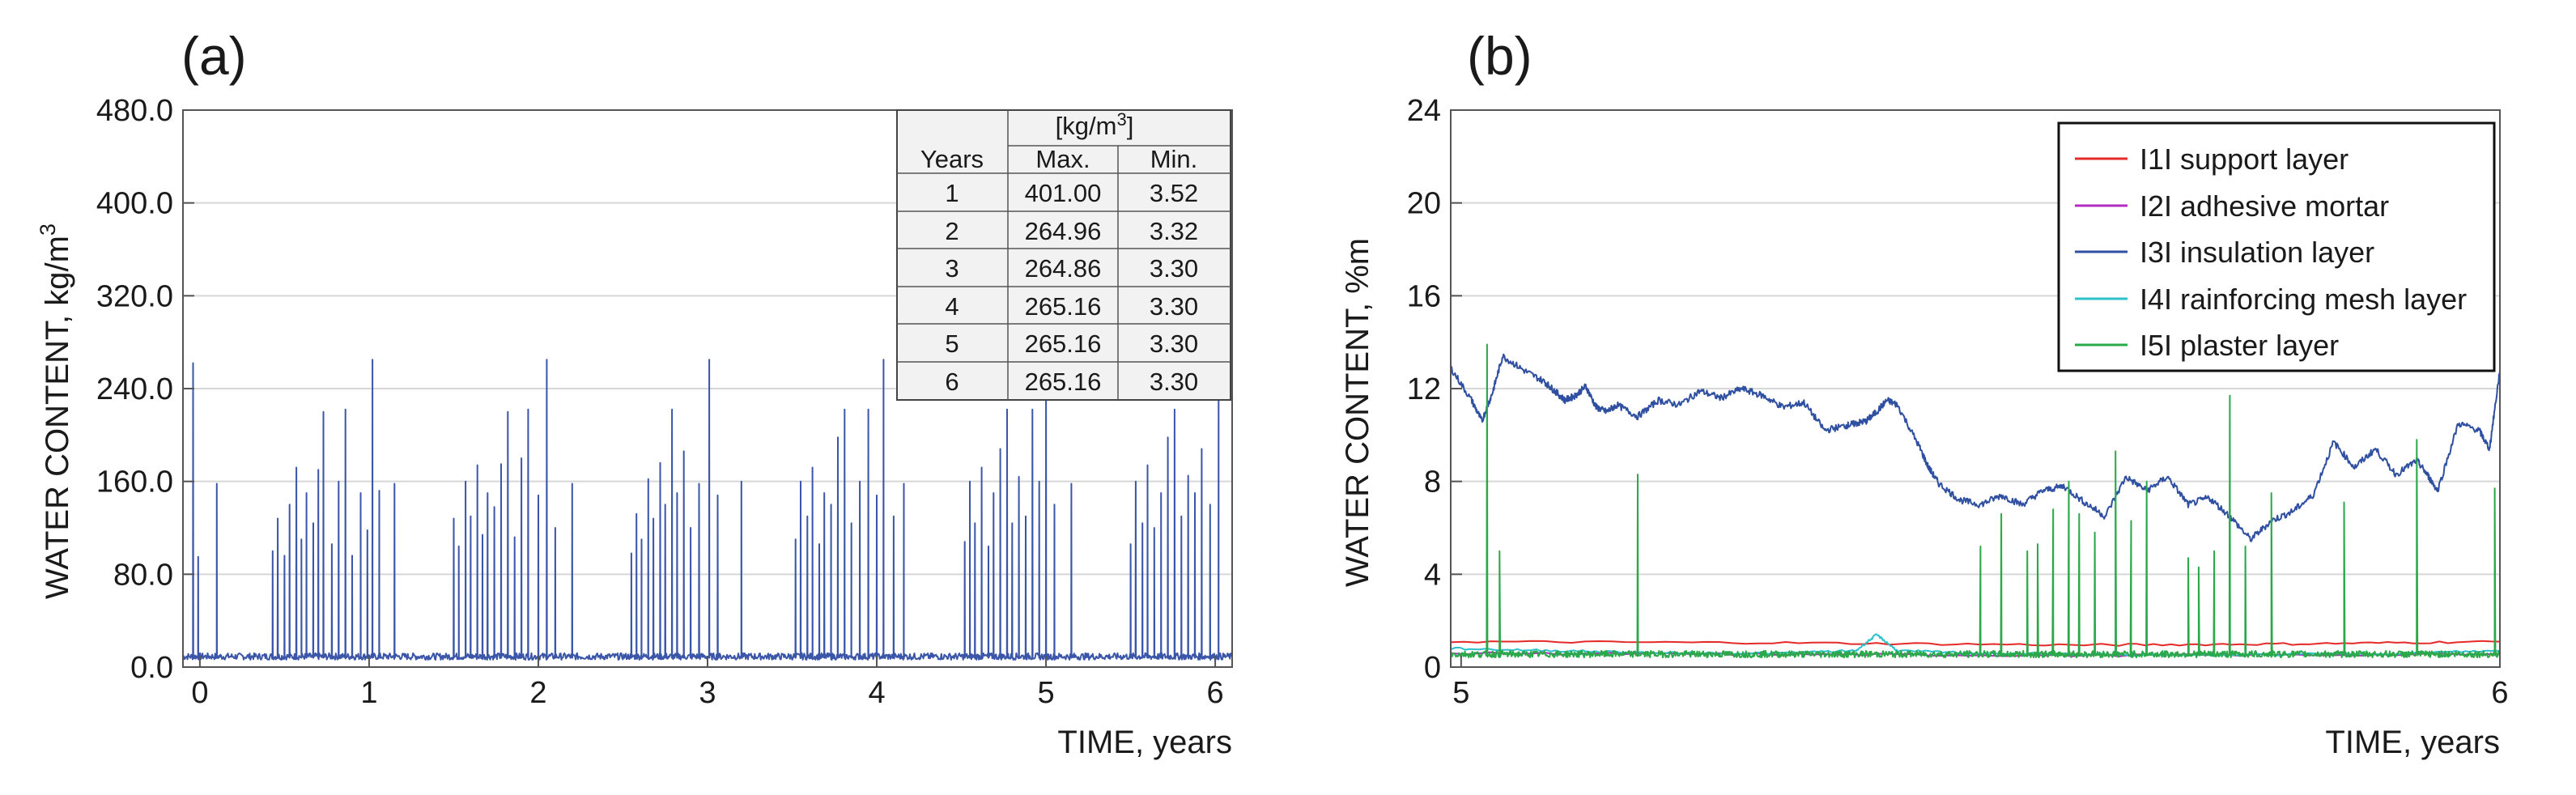 Image resolution: width=2576 pixels, height=795 pixels. Describe the element at coordinates (2257, 252) in the screenshot. I see `legend-label: I3I insulation layer` at that location.